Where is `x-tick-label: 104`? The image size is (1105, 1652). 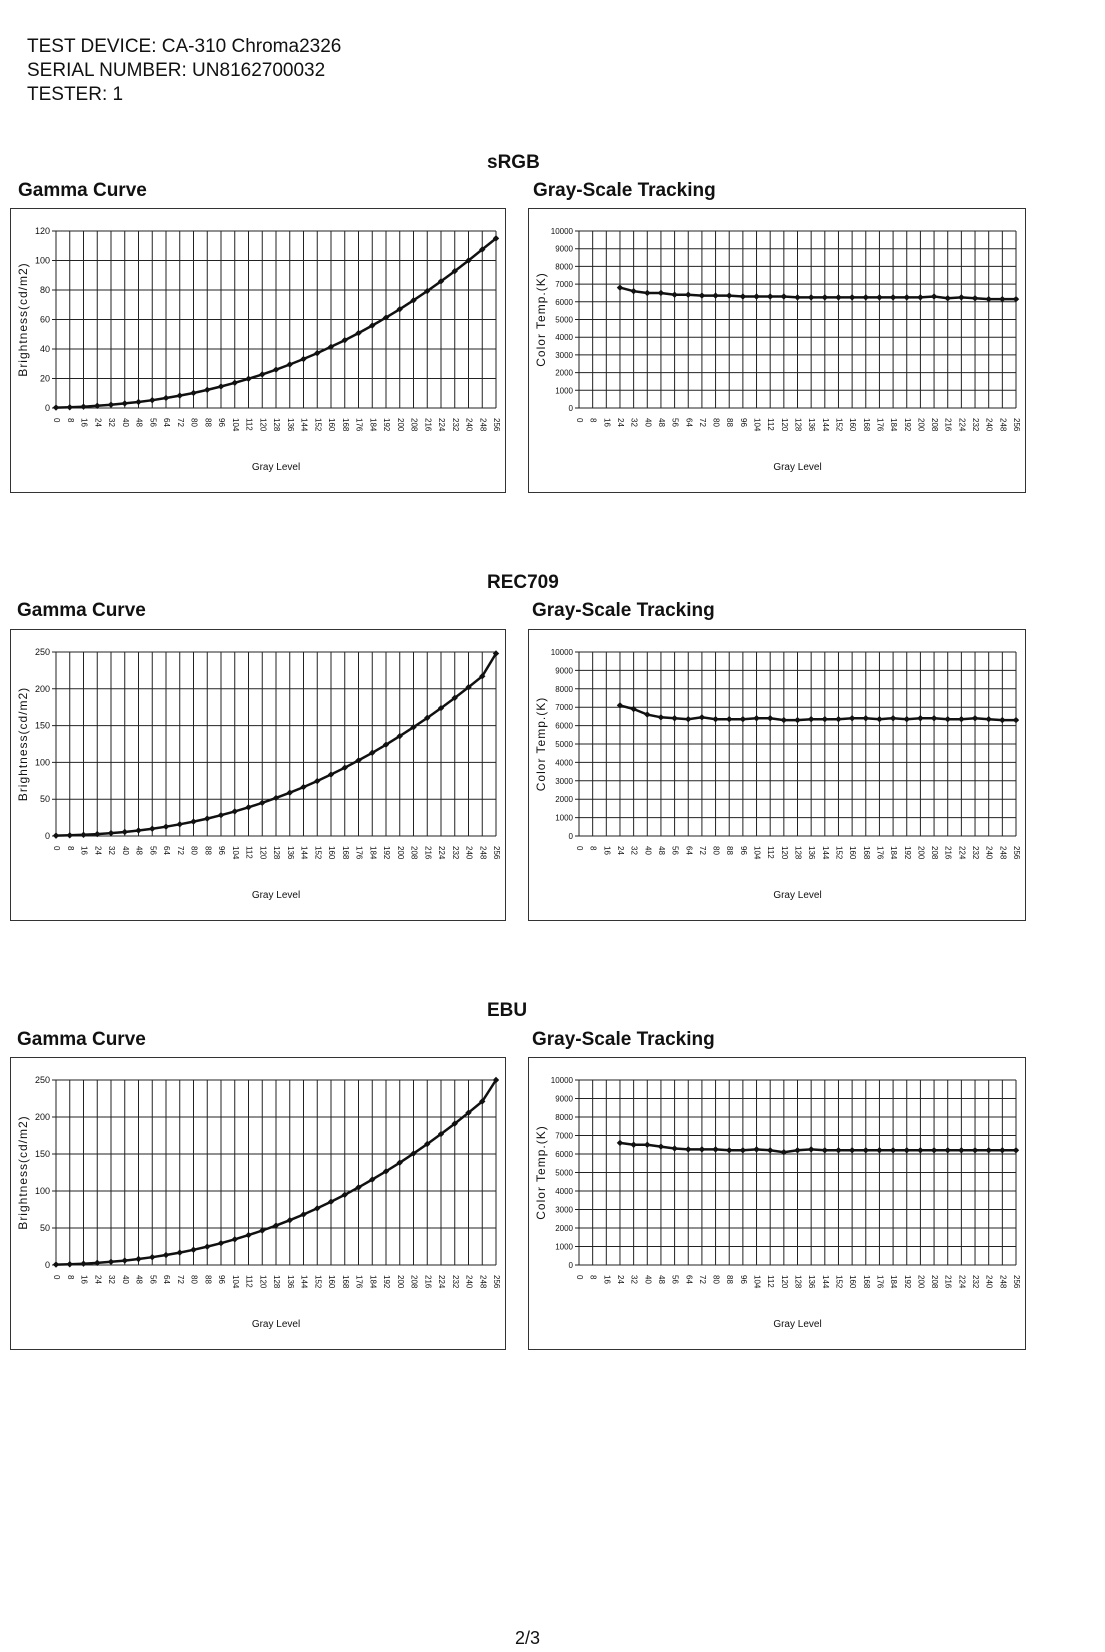 x-tick-label: 104 is located at coordinates (235, 853).